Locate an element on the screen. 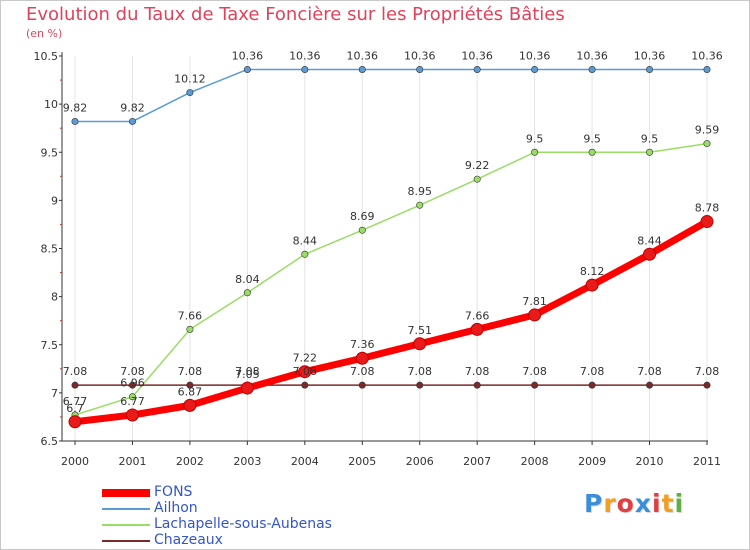  x-tick-label: 2007 is located at coordinates (477, 461).